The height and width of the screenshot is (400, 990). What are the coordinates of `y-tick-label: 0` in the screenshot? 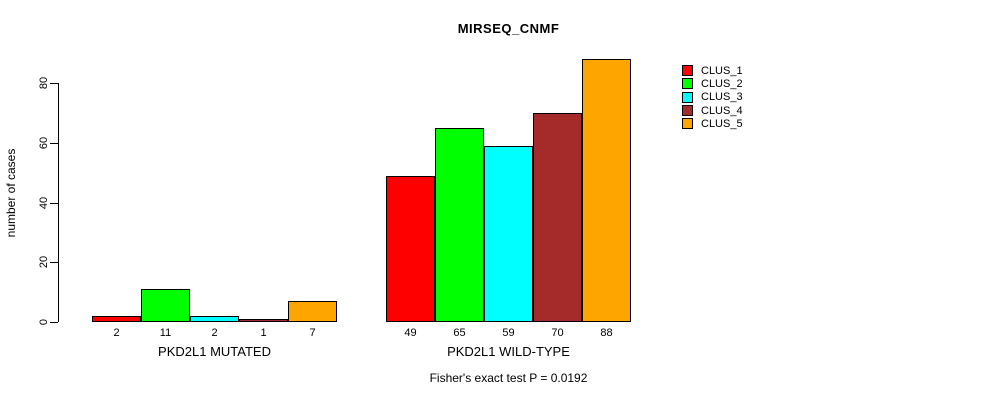 It's located at (44, 322).